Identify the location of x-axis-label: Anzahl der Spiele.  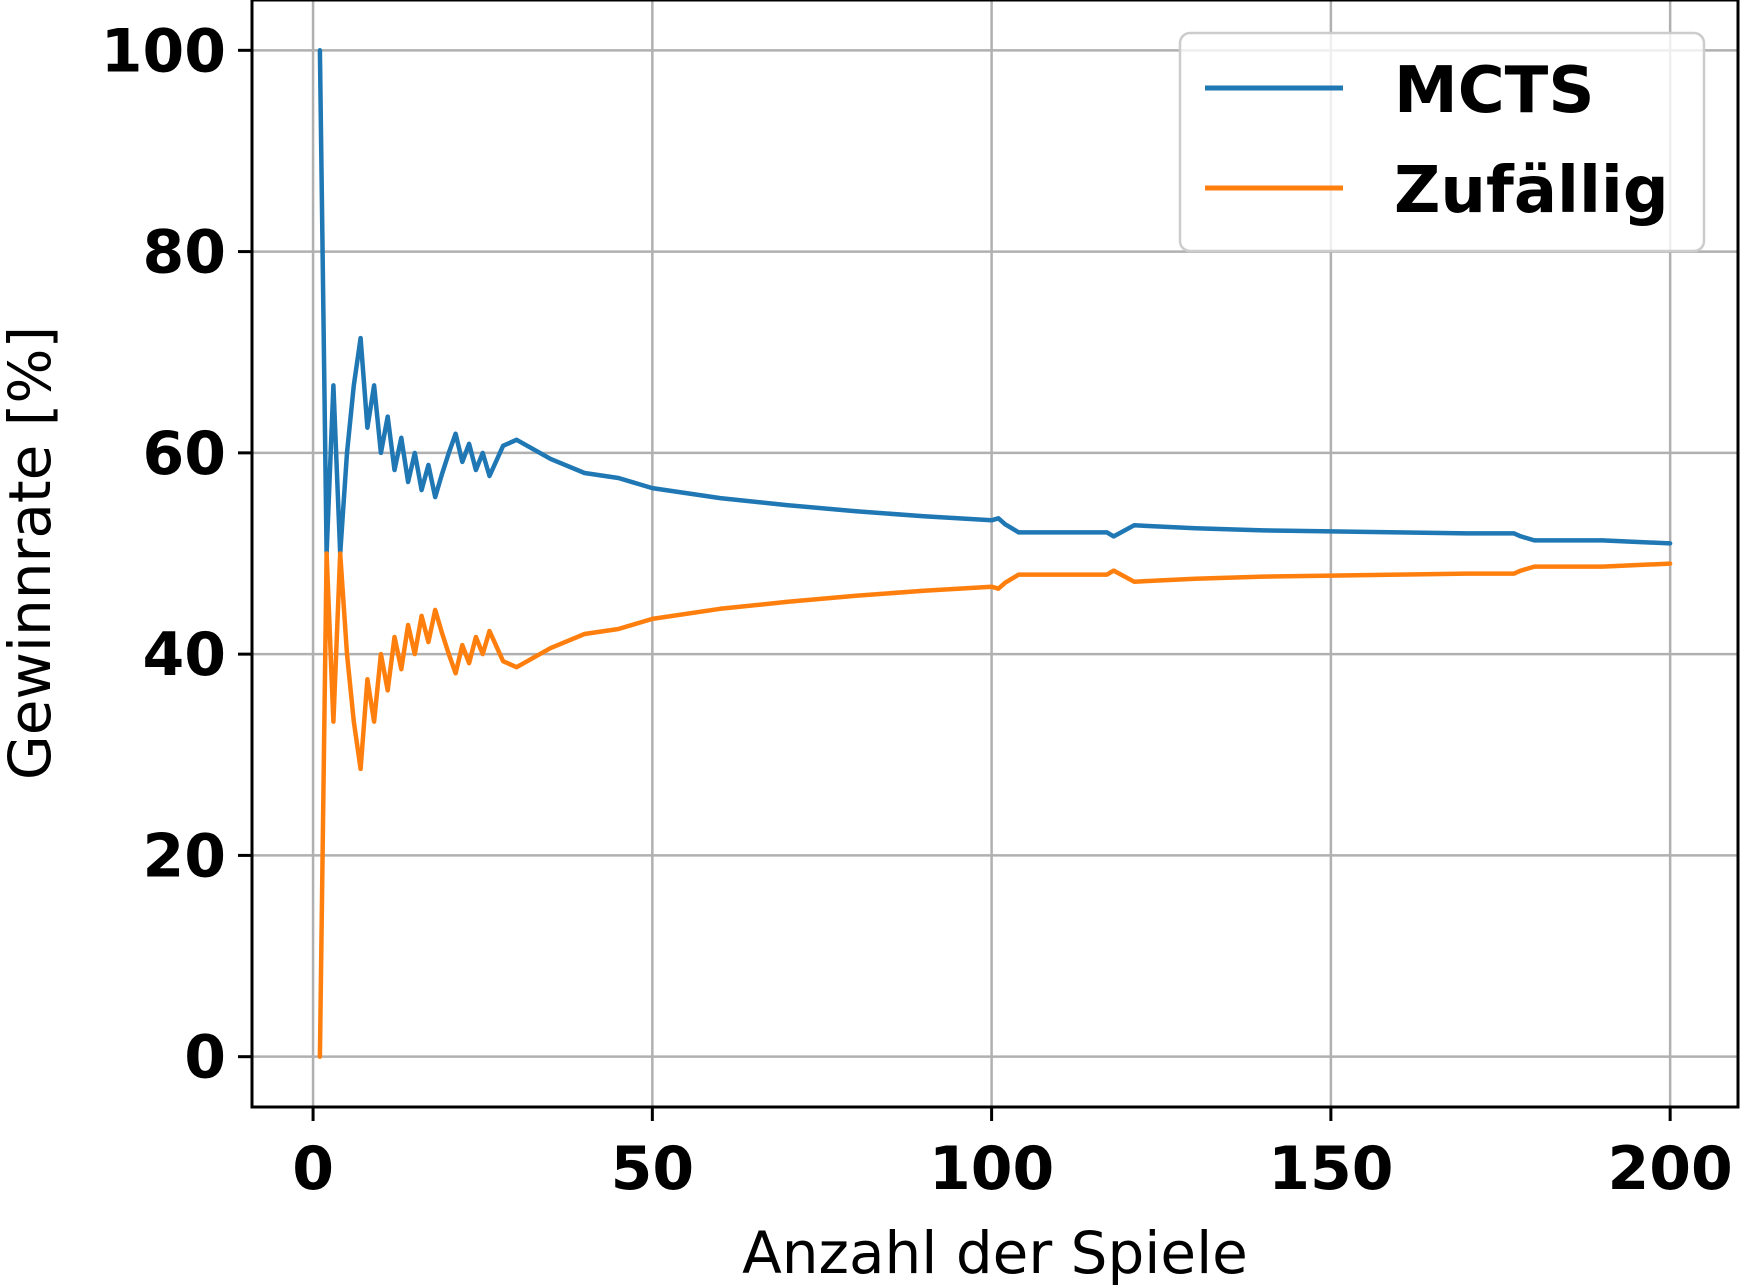
(995, 1252).